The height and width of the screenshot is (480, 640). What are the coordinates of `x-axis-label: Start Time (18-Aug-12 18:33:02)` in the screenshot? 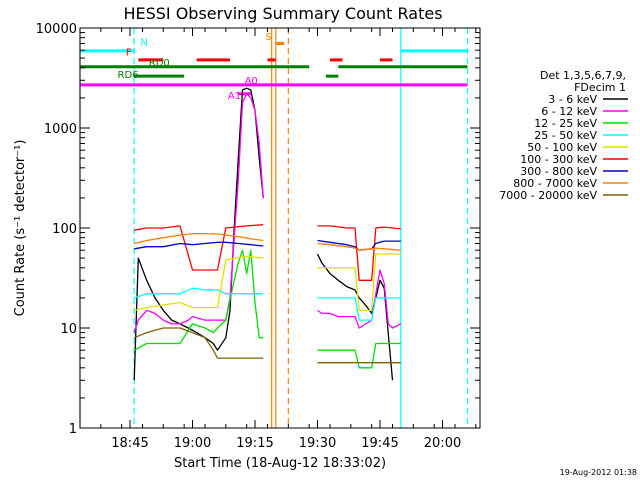 It's located at (280, 463).